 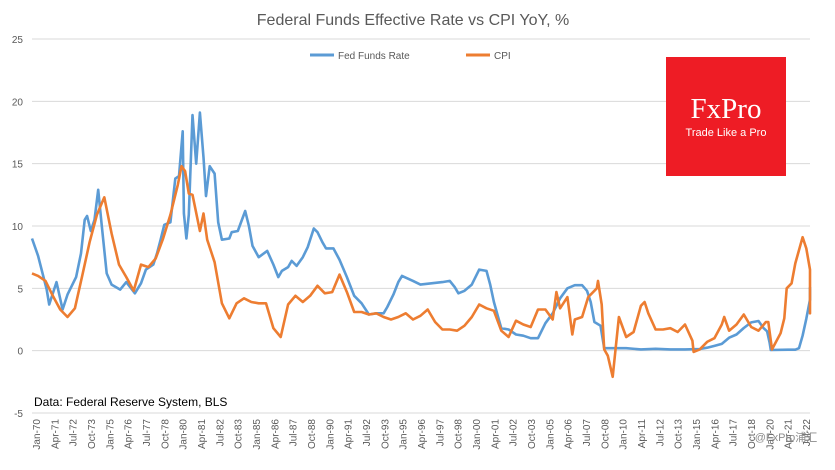 What do you see at coordinates (385, 434) in the screenshot?
I see `x-tick-label: Oct-93` at bounding box center [385, 434].